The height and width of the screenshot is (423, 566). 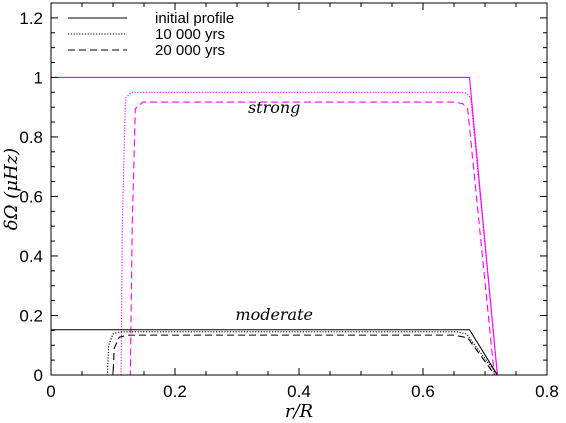 What do you see at coordinates (299, 355) in the screenshot?
I see `series-moderate-dashed` at bounding box center [299, 355].